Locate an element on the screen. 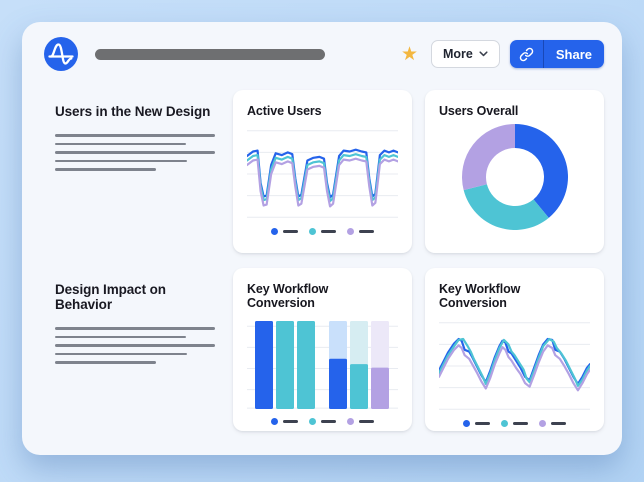  header: ★ More Share is located at coordinates (322, 46).